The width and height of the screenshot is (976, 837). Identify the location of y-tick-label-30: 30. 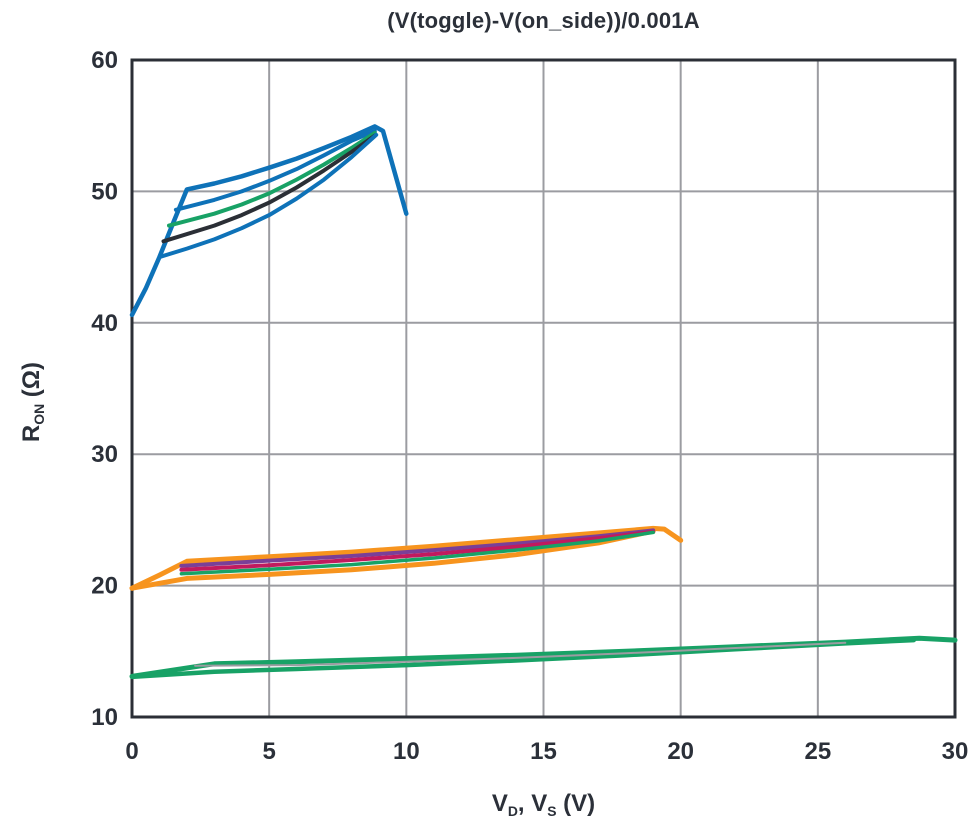
(104, 454).